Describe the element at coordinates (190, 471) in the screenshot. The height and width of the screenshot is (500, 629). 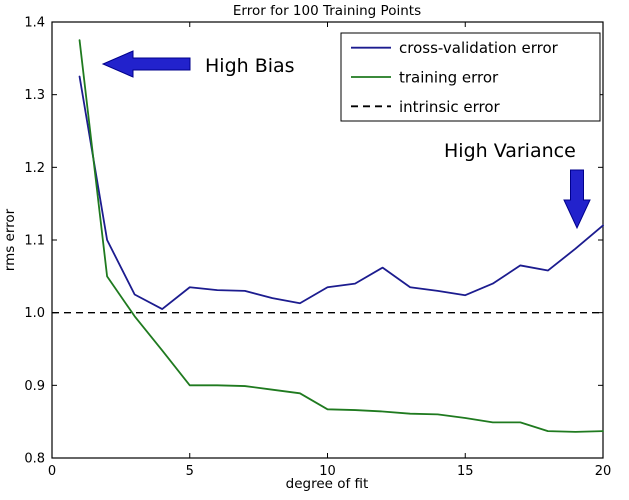
I see `x-tick-label: 5` at that location.